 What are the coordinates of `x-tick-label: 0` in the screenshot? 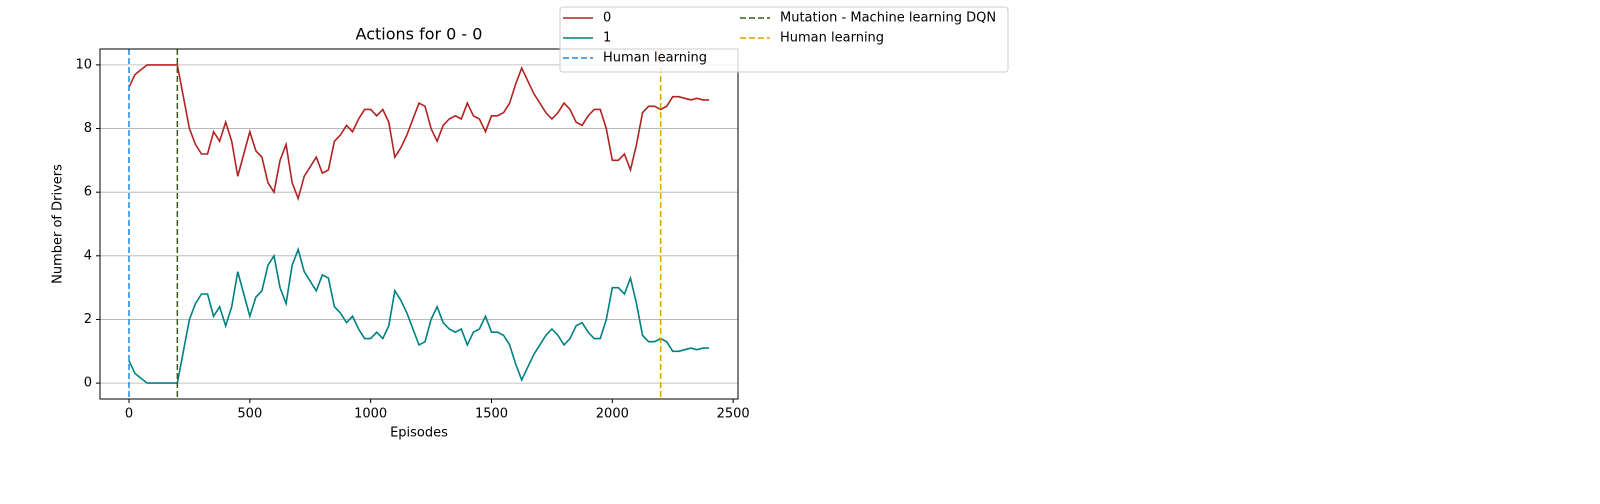 It's located at (129, 414).